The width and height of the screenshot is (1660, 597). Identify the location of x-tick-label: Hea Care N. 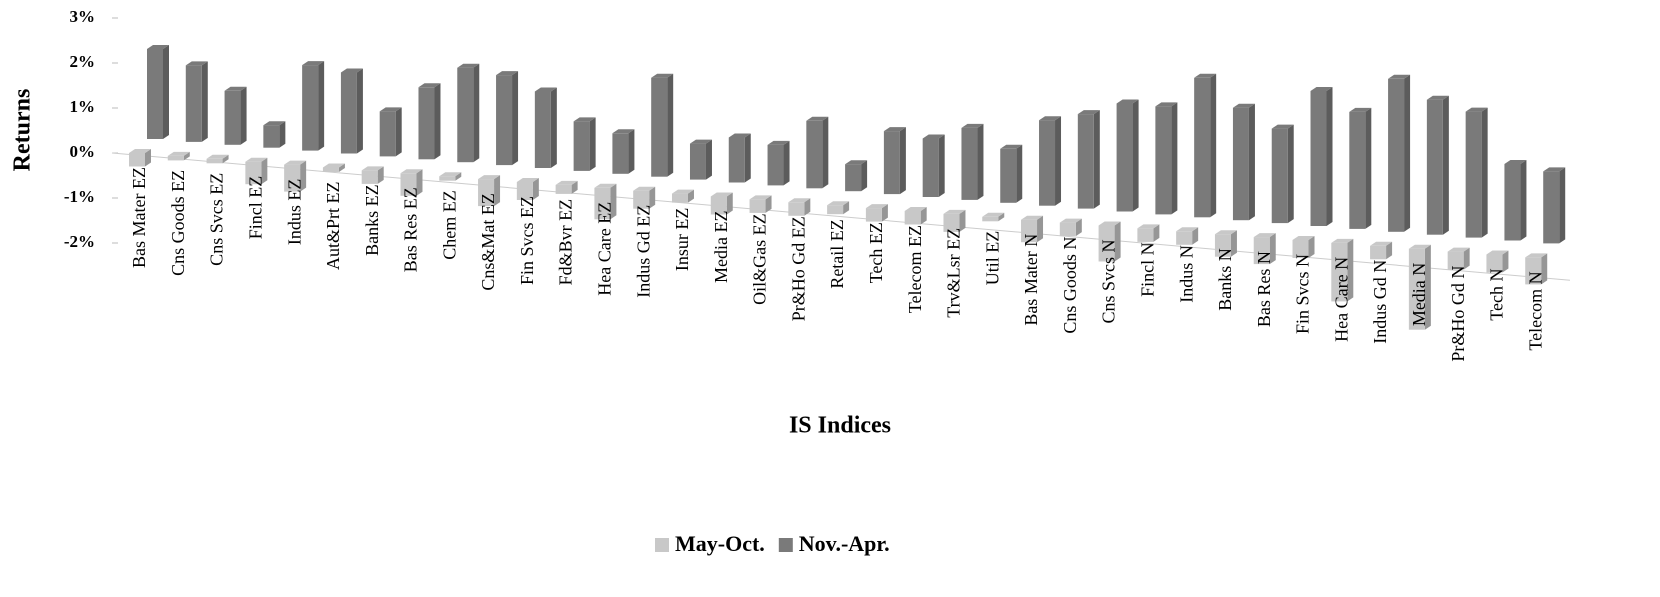
(1341, 299).